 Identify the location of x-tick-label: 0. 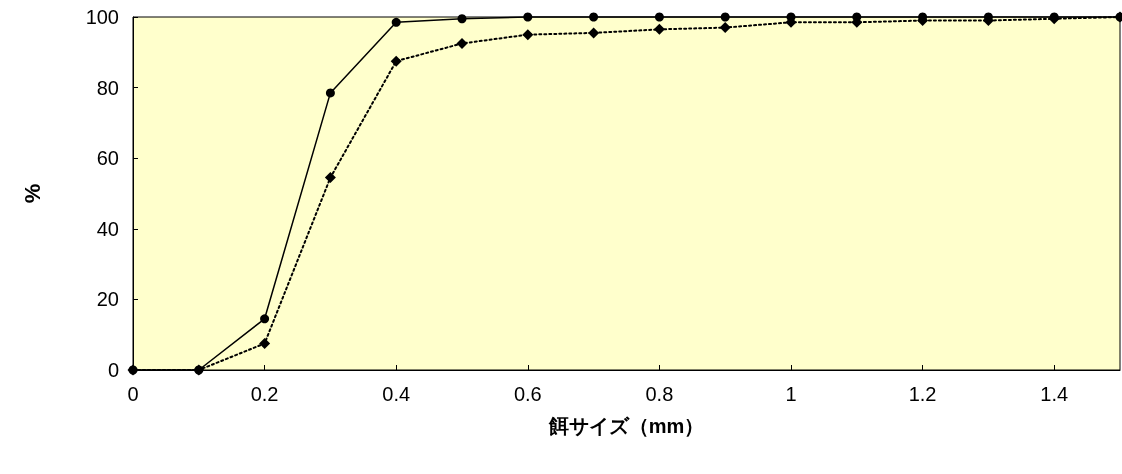
(133, 394).